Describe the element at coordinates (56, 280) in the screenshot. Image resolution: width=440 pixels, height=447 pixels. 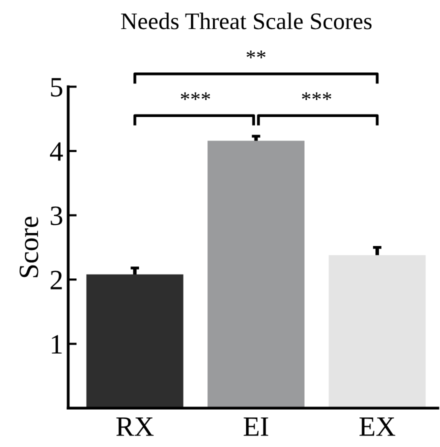
I see `y-tick-label: 2` at that location.